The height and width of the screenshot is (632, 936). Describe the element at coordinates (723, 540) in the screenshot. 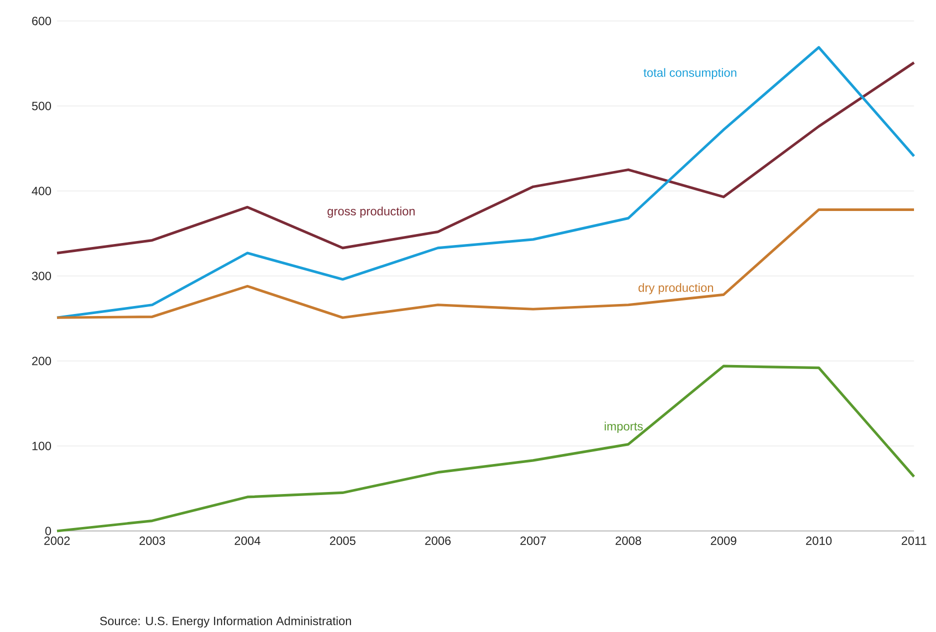

I see `x-tick-label: 2009` at that location.